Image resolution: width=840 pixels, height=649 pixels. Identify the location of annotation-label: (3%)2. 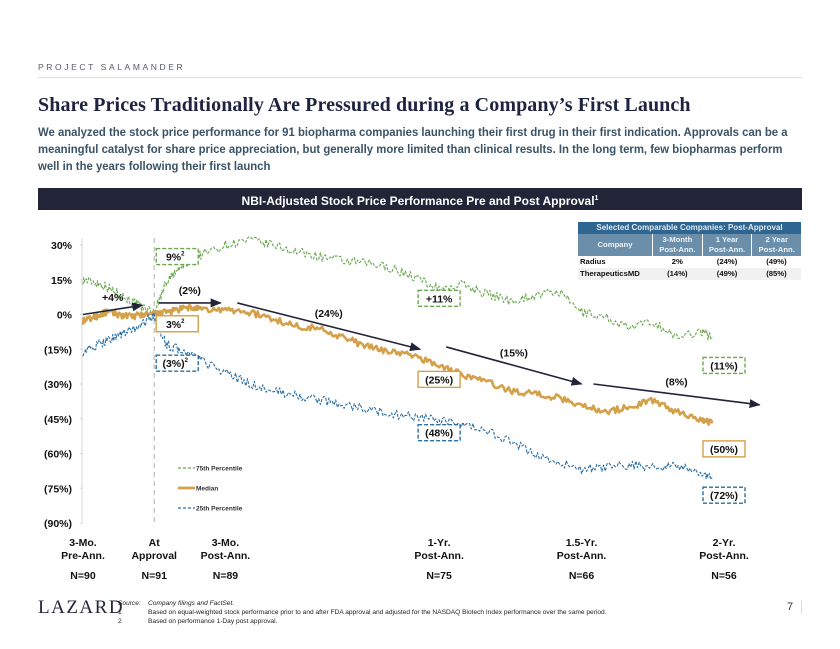
(175, 364).